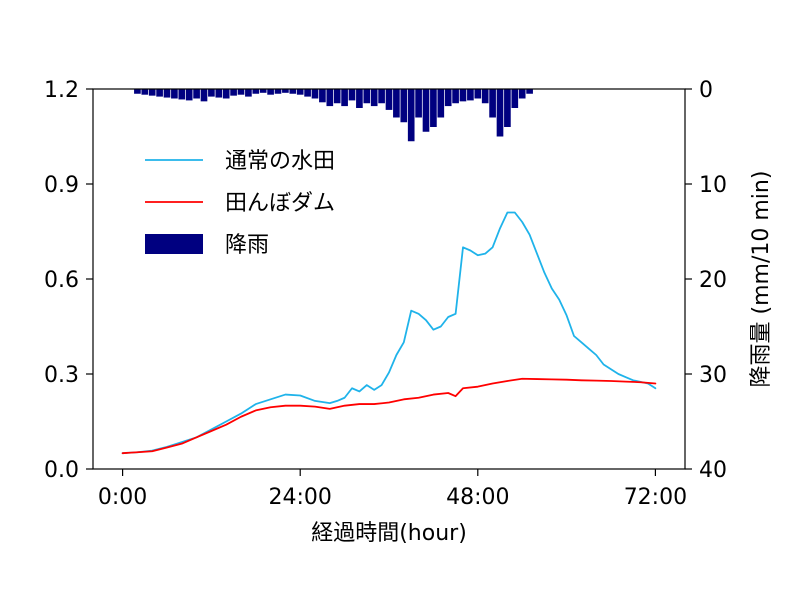 The width and height of the screenshot is (800, 604). What do you see at coordinates (477, 497) in the screenshot?
I see `x-tick-label: 48:00` at bounding box center [477, 497].